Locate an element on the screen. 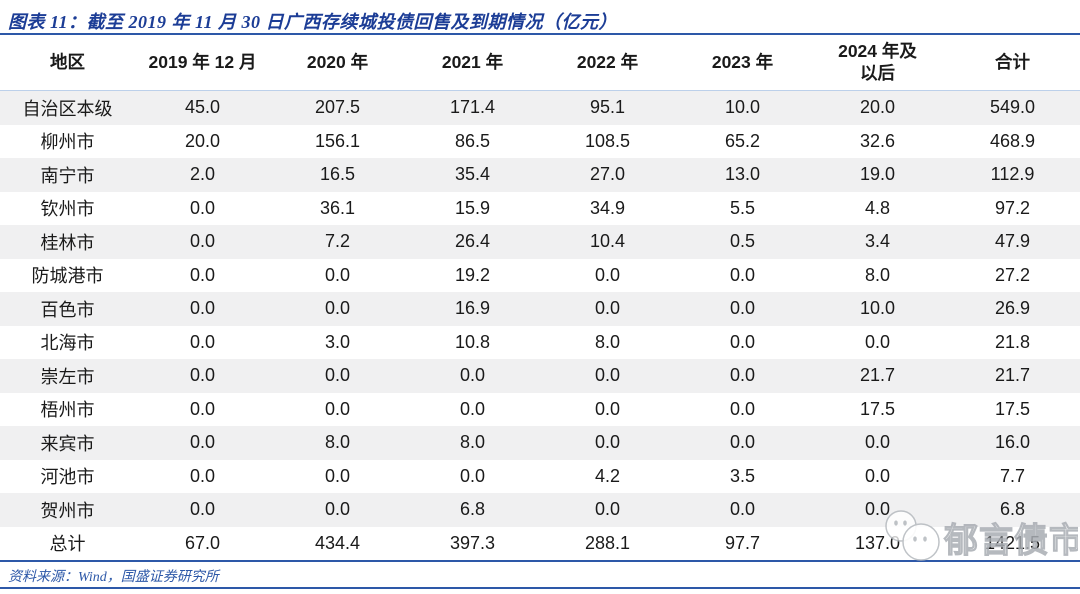 Image resolution: width=1080 pixels, height=594 pixels. region-cell: 总计 is located at coordinates (67, 544).